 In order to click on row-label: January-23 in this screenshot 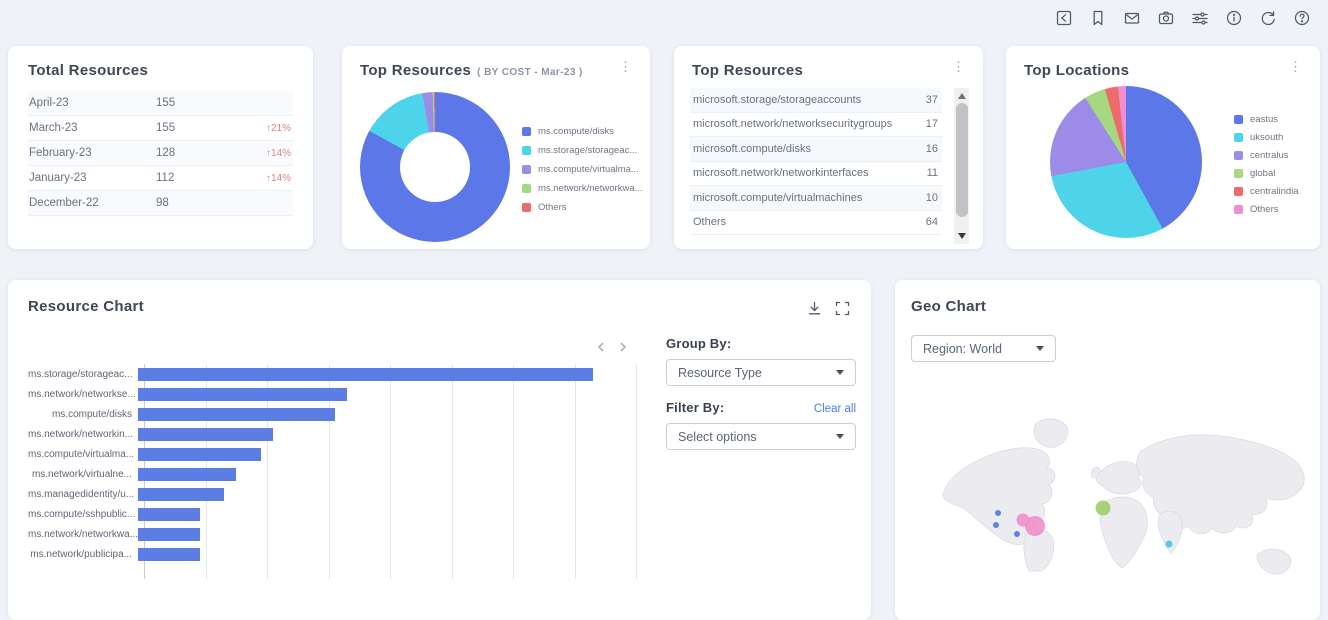, I will do `click(58, 178)`.